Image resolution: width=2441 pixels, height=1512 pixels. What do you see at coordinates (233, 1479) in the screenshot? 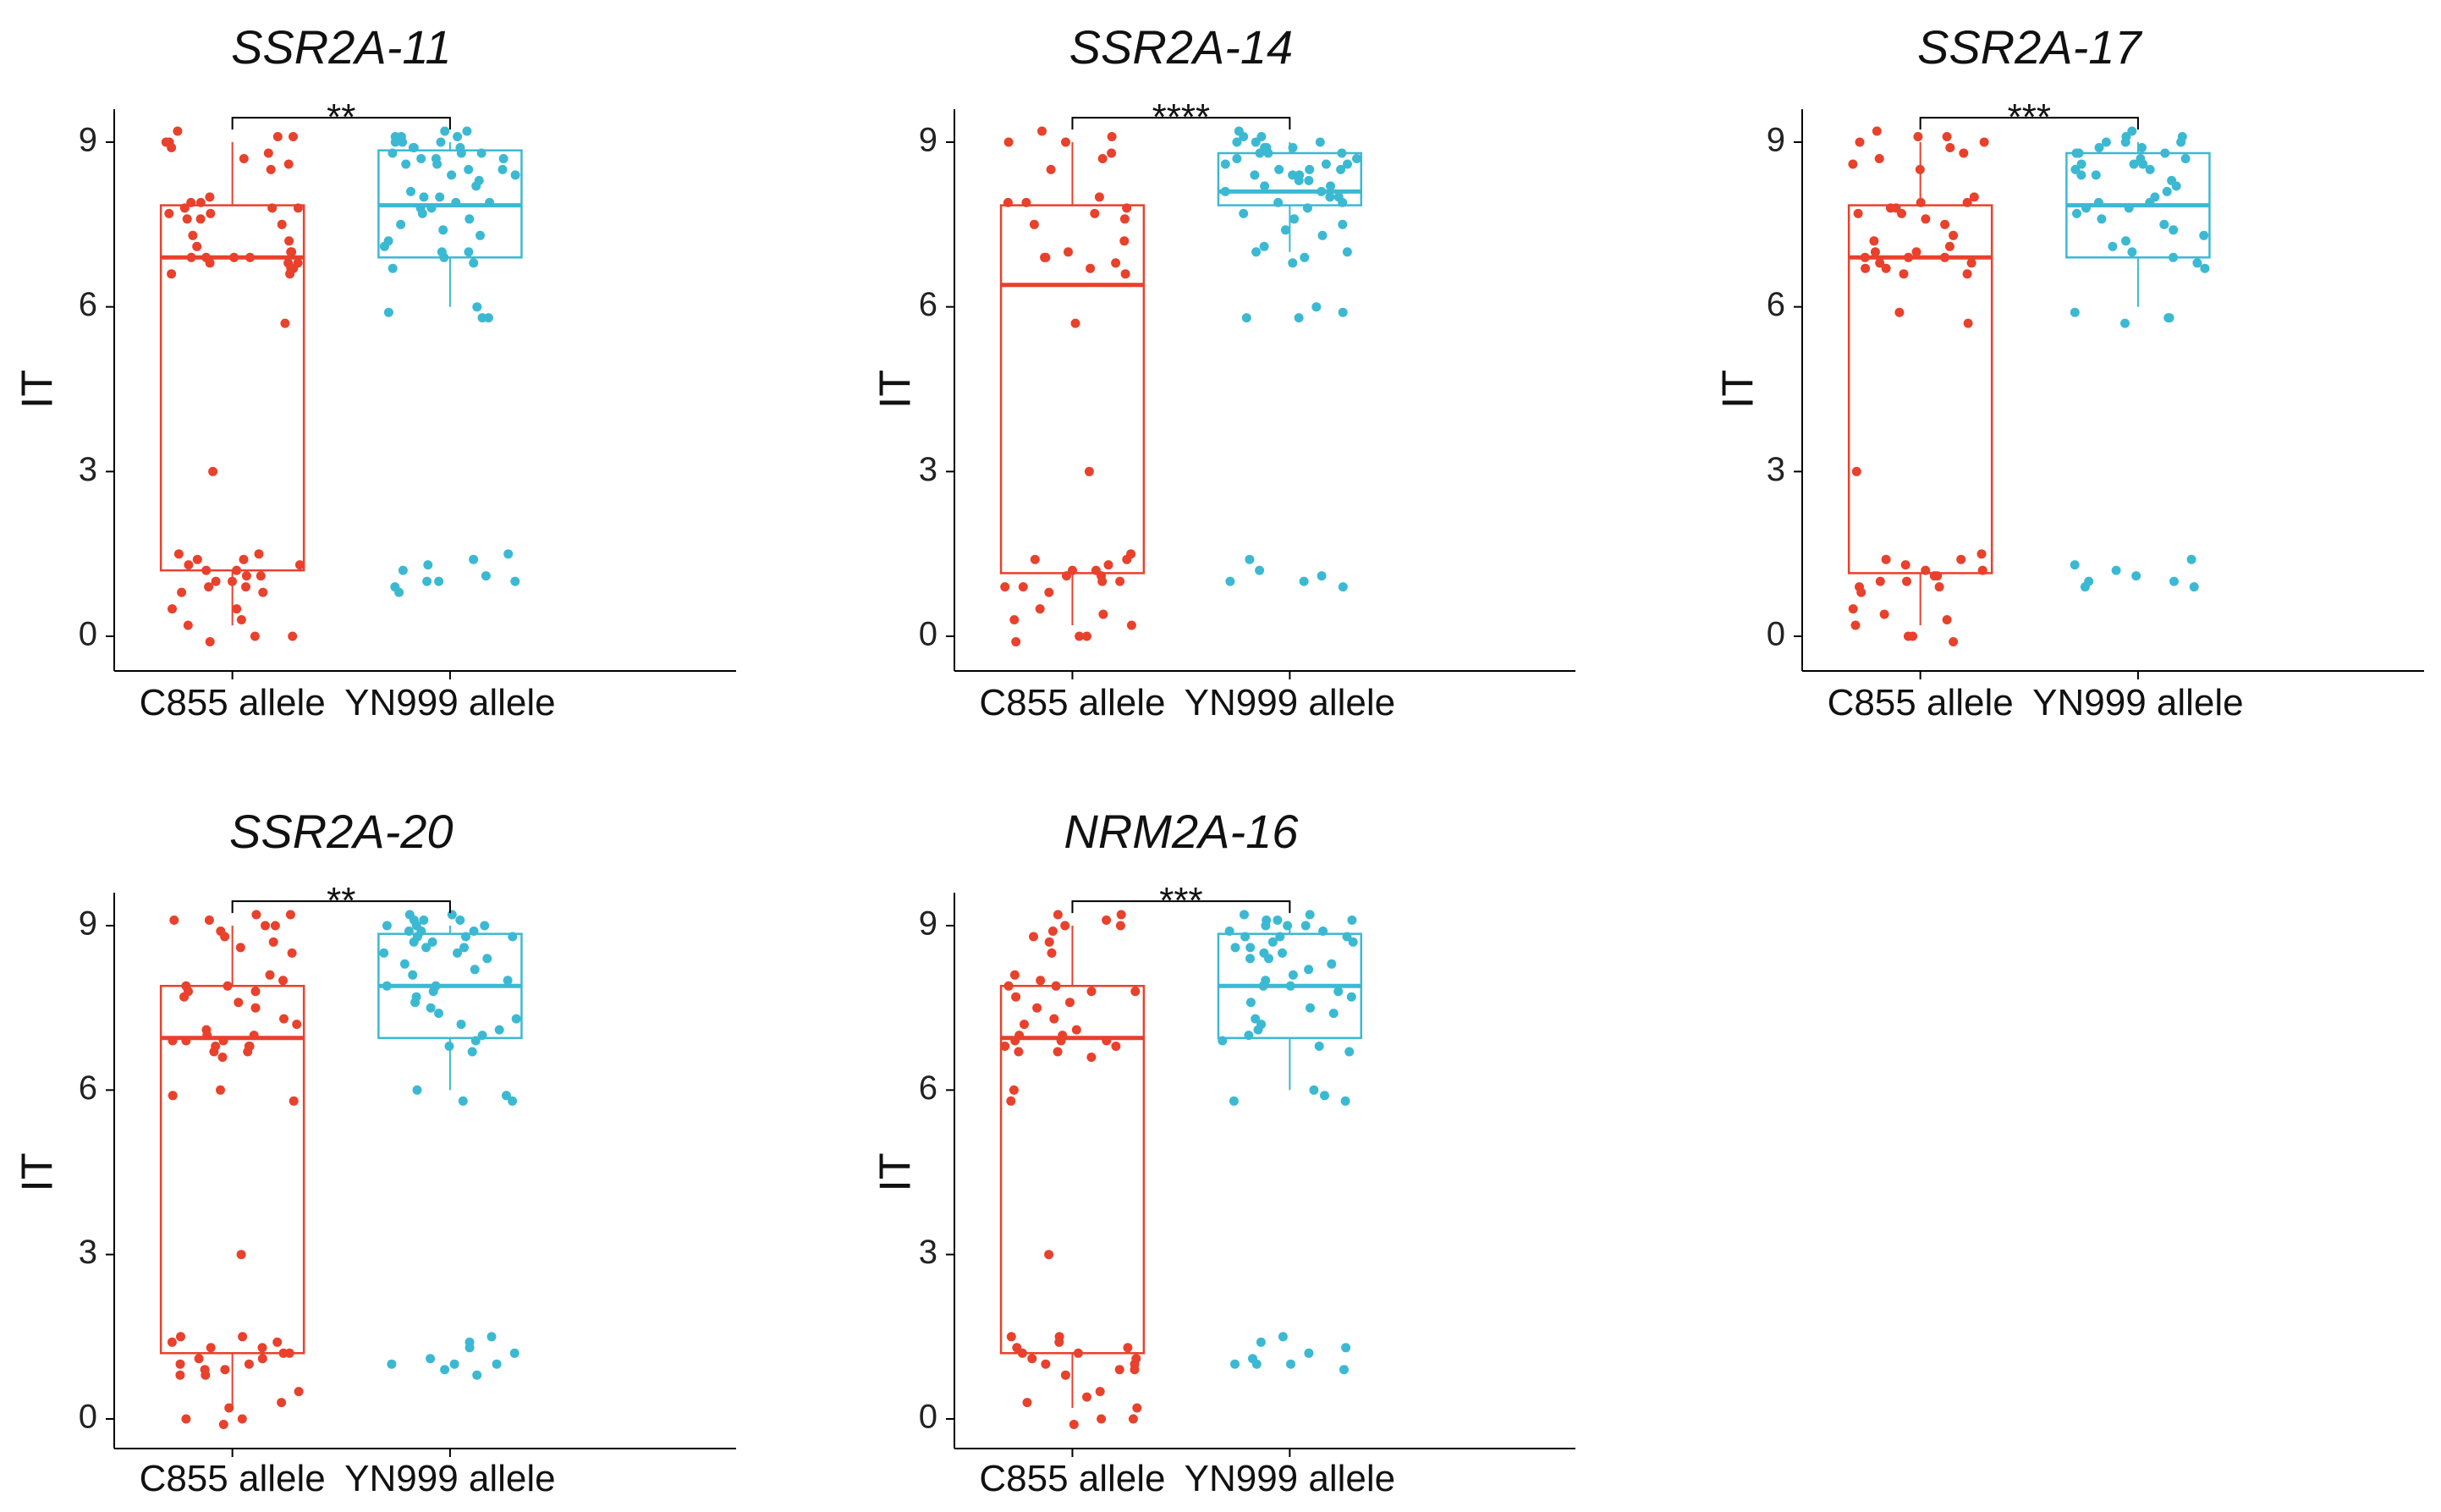
I see `x-category-label: C855 allele` at bounding box center [233, 1479].